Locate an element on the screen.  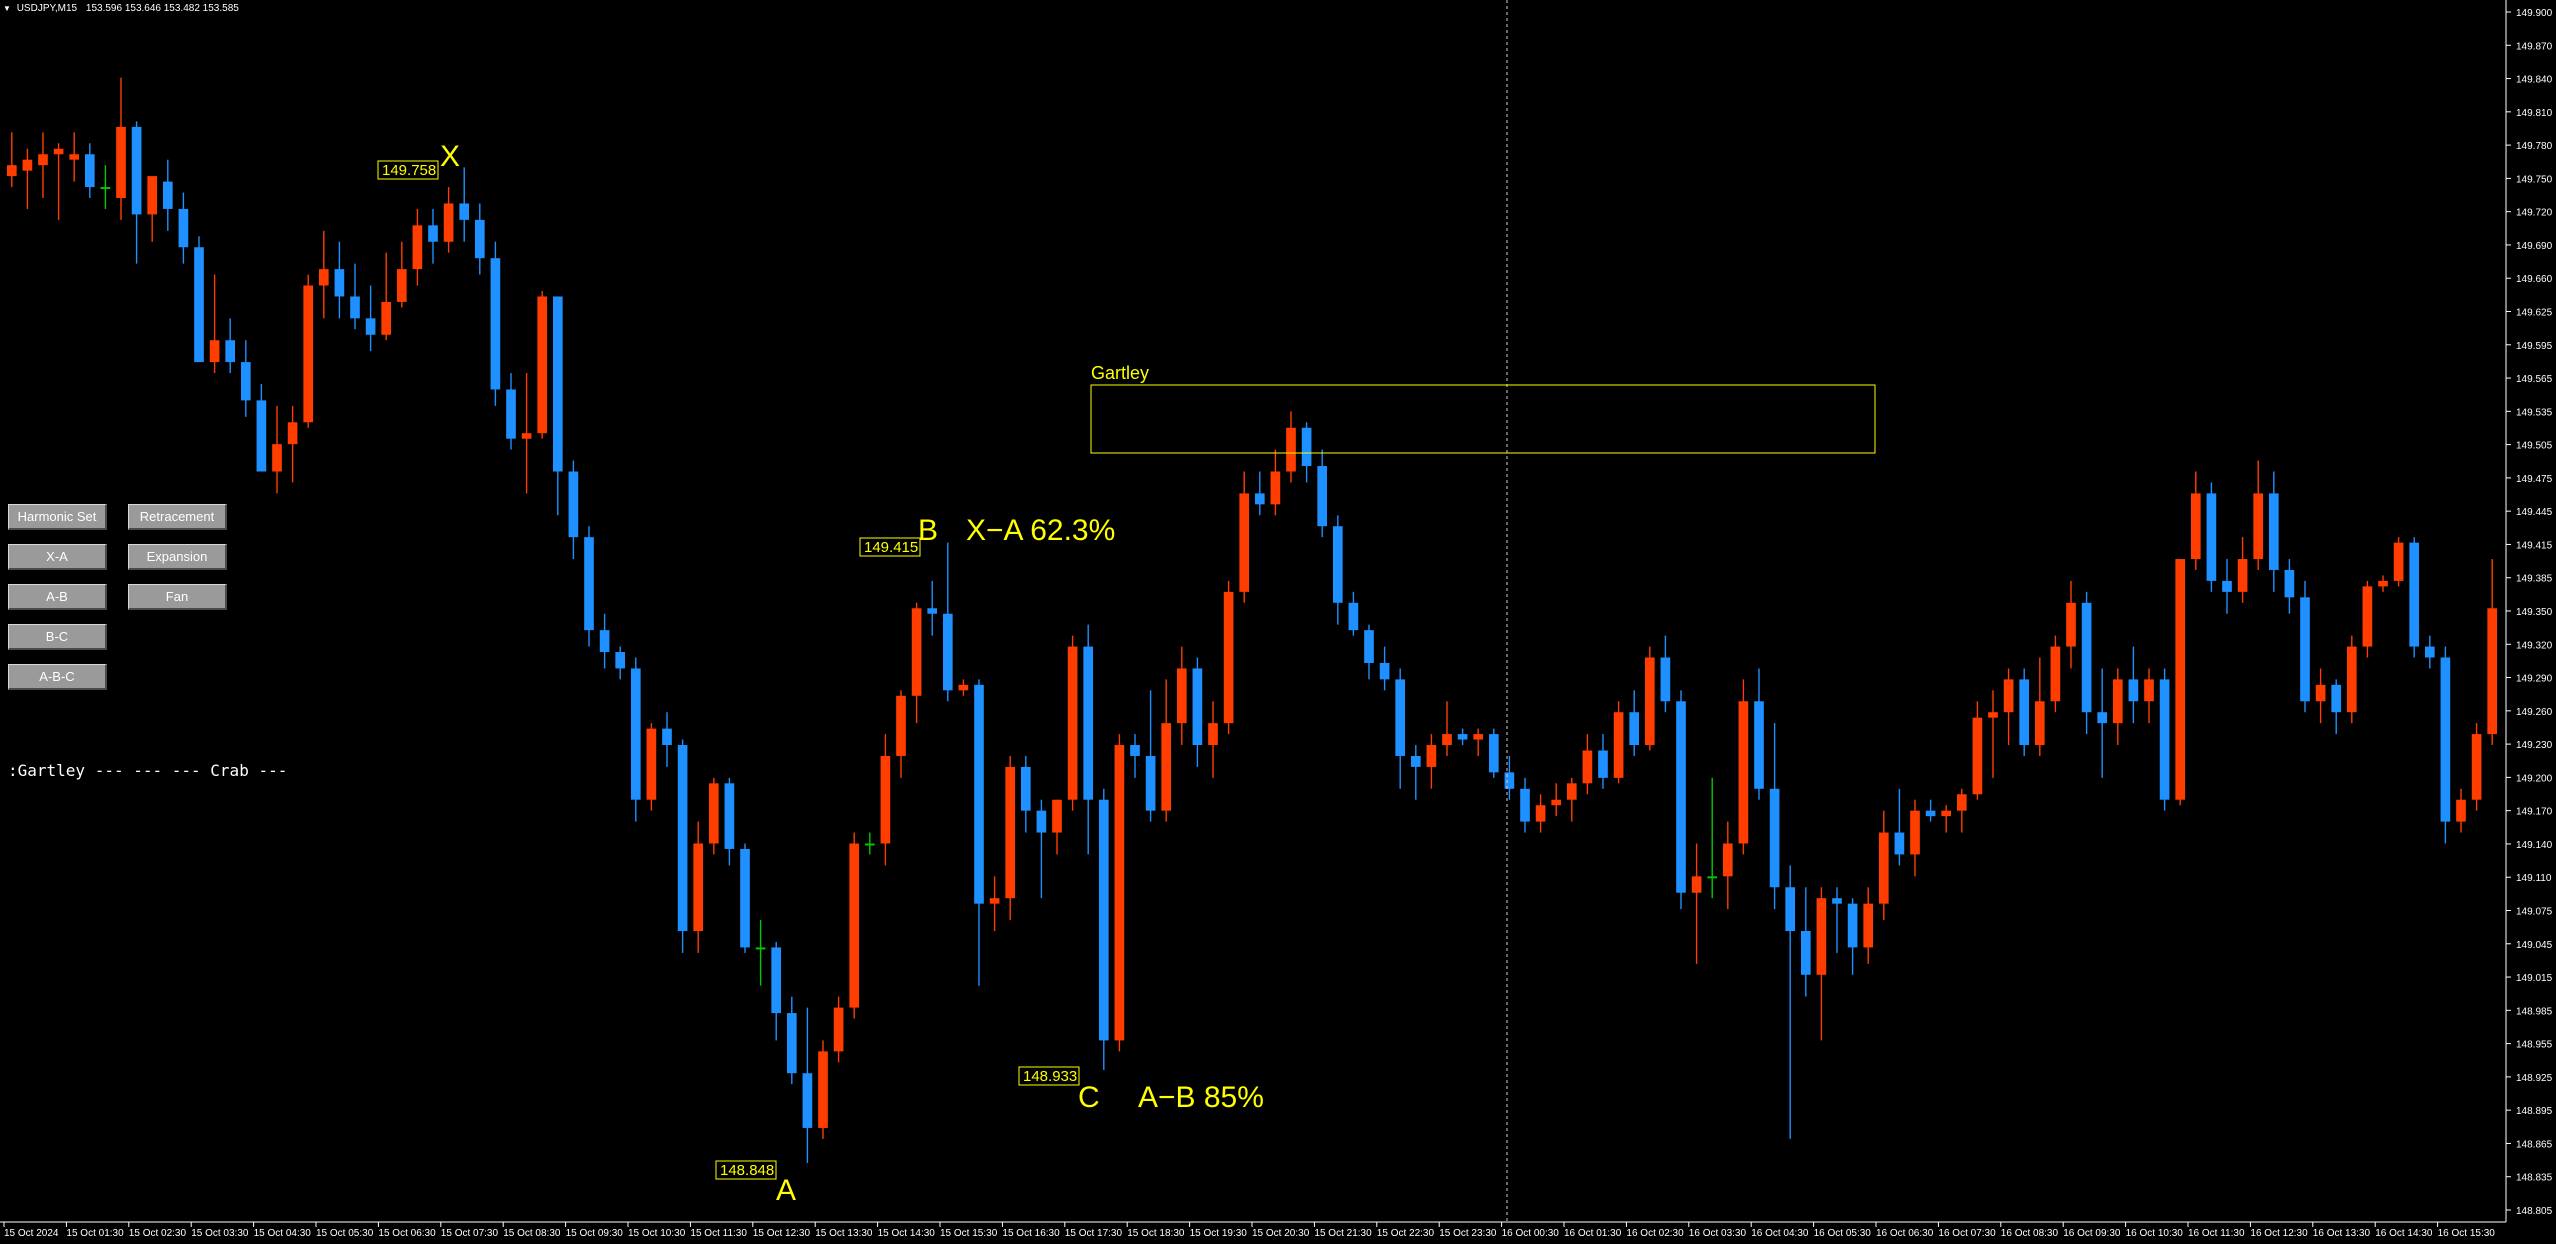
fan-button: Fan is located at coordinates (177, 597).